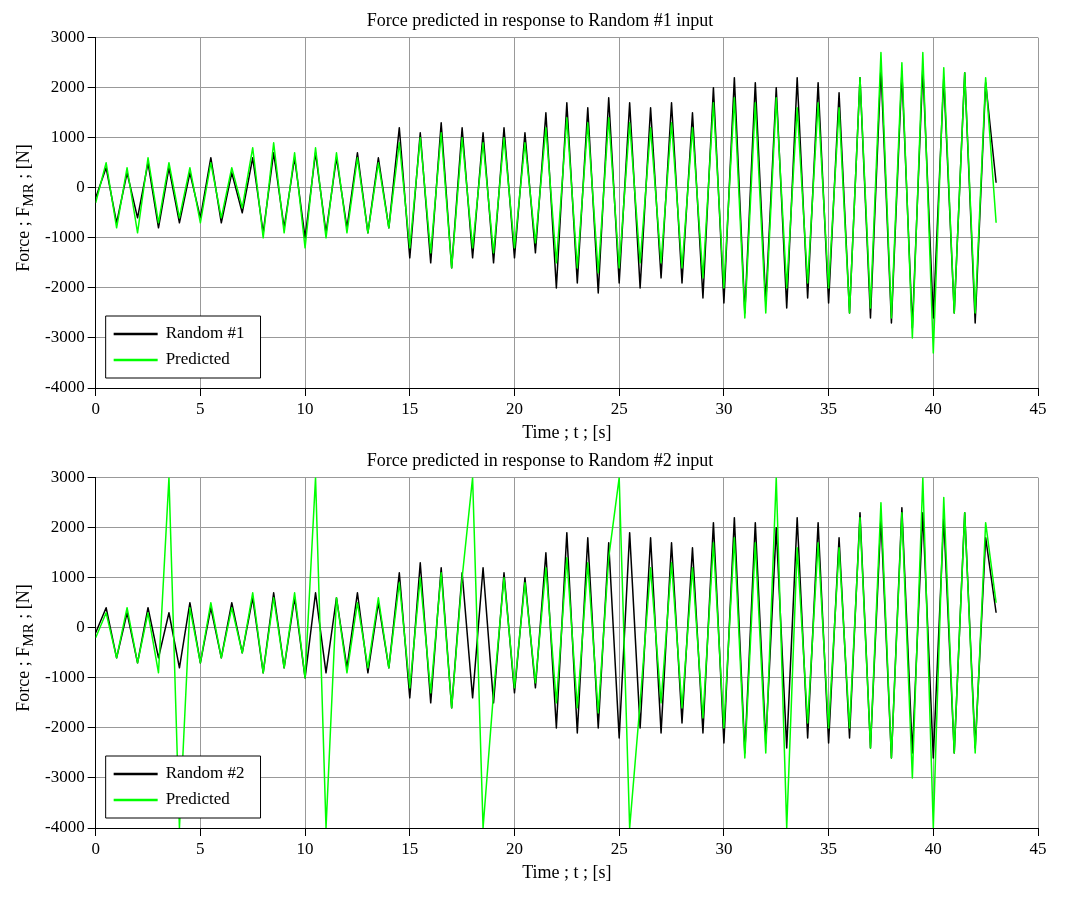 This screenshot has width=1070, height=903. I want to click on legend-label: Random #1, so click(205, 333).